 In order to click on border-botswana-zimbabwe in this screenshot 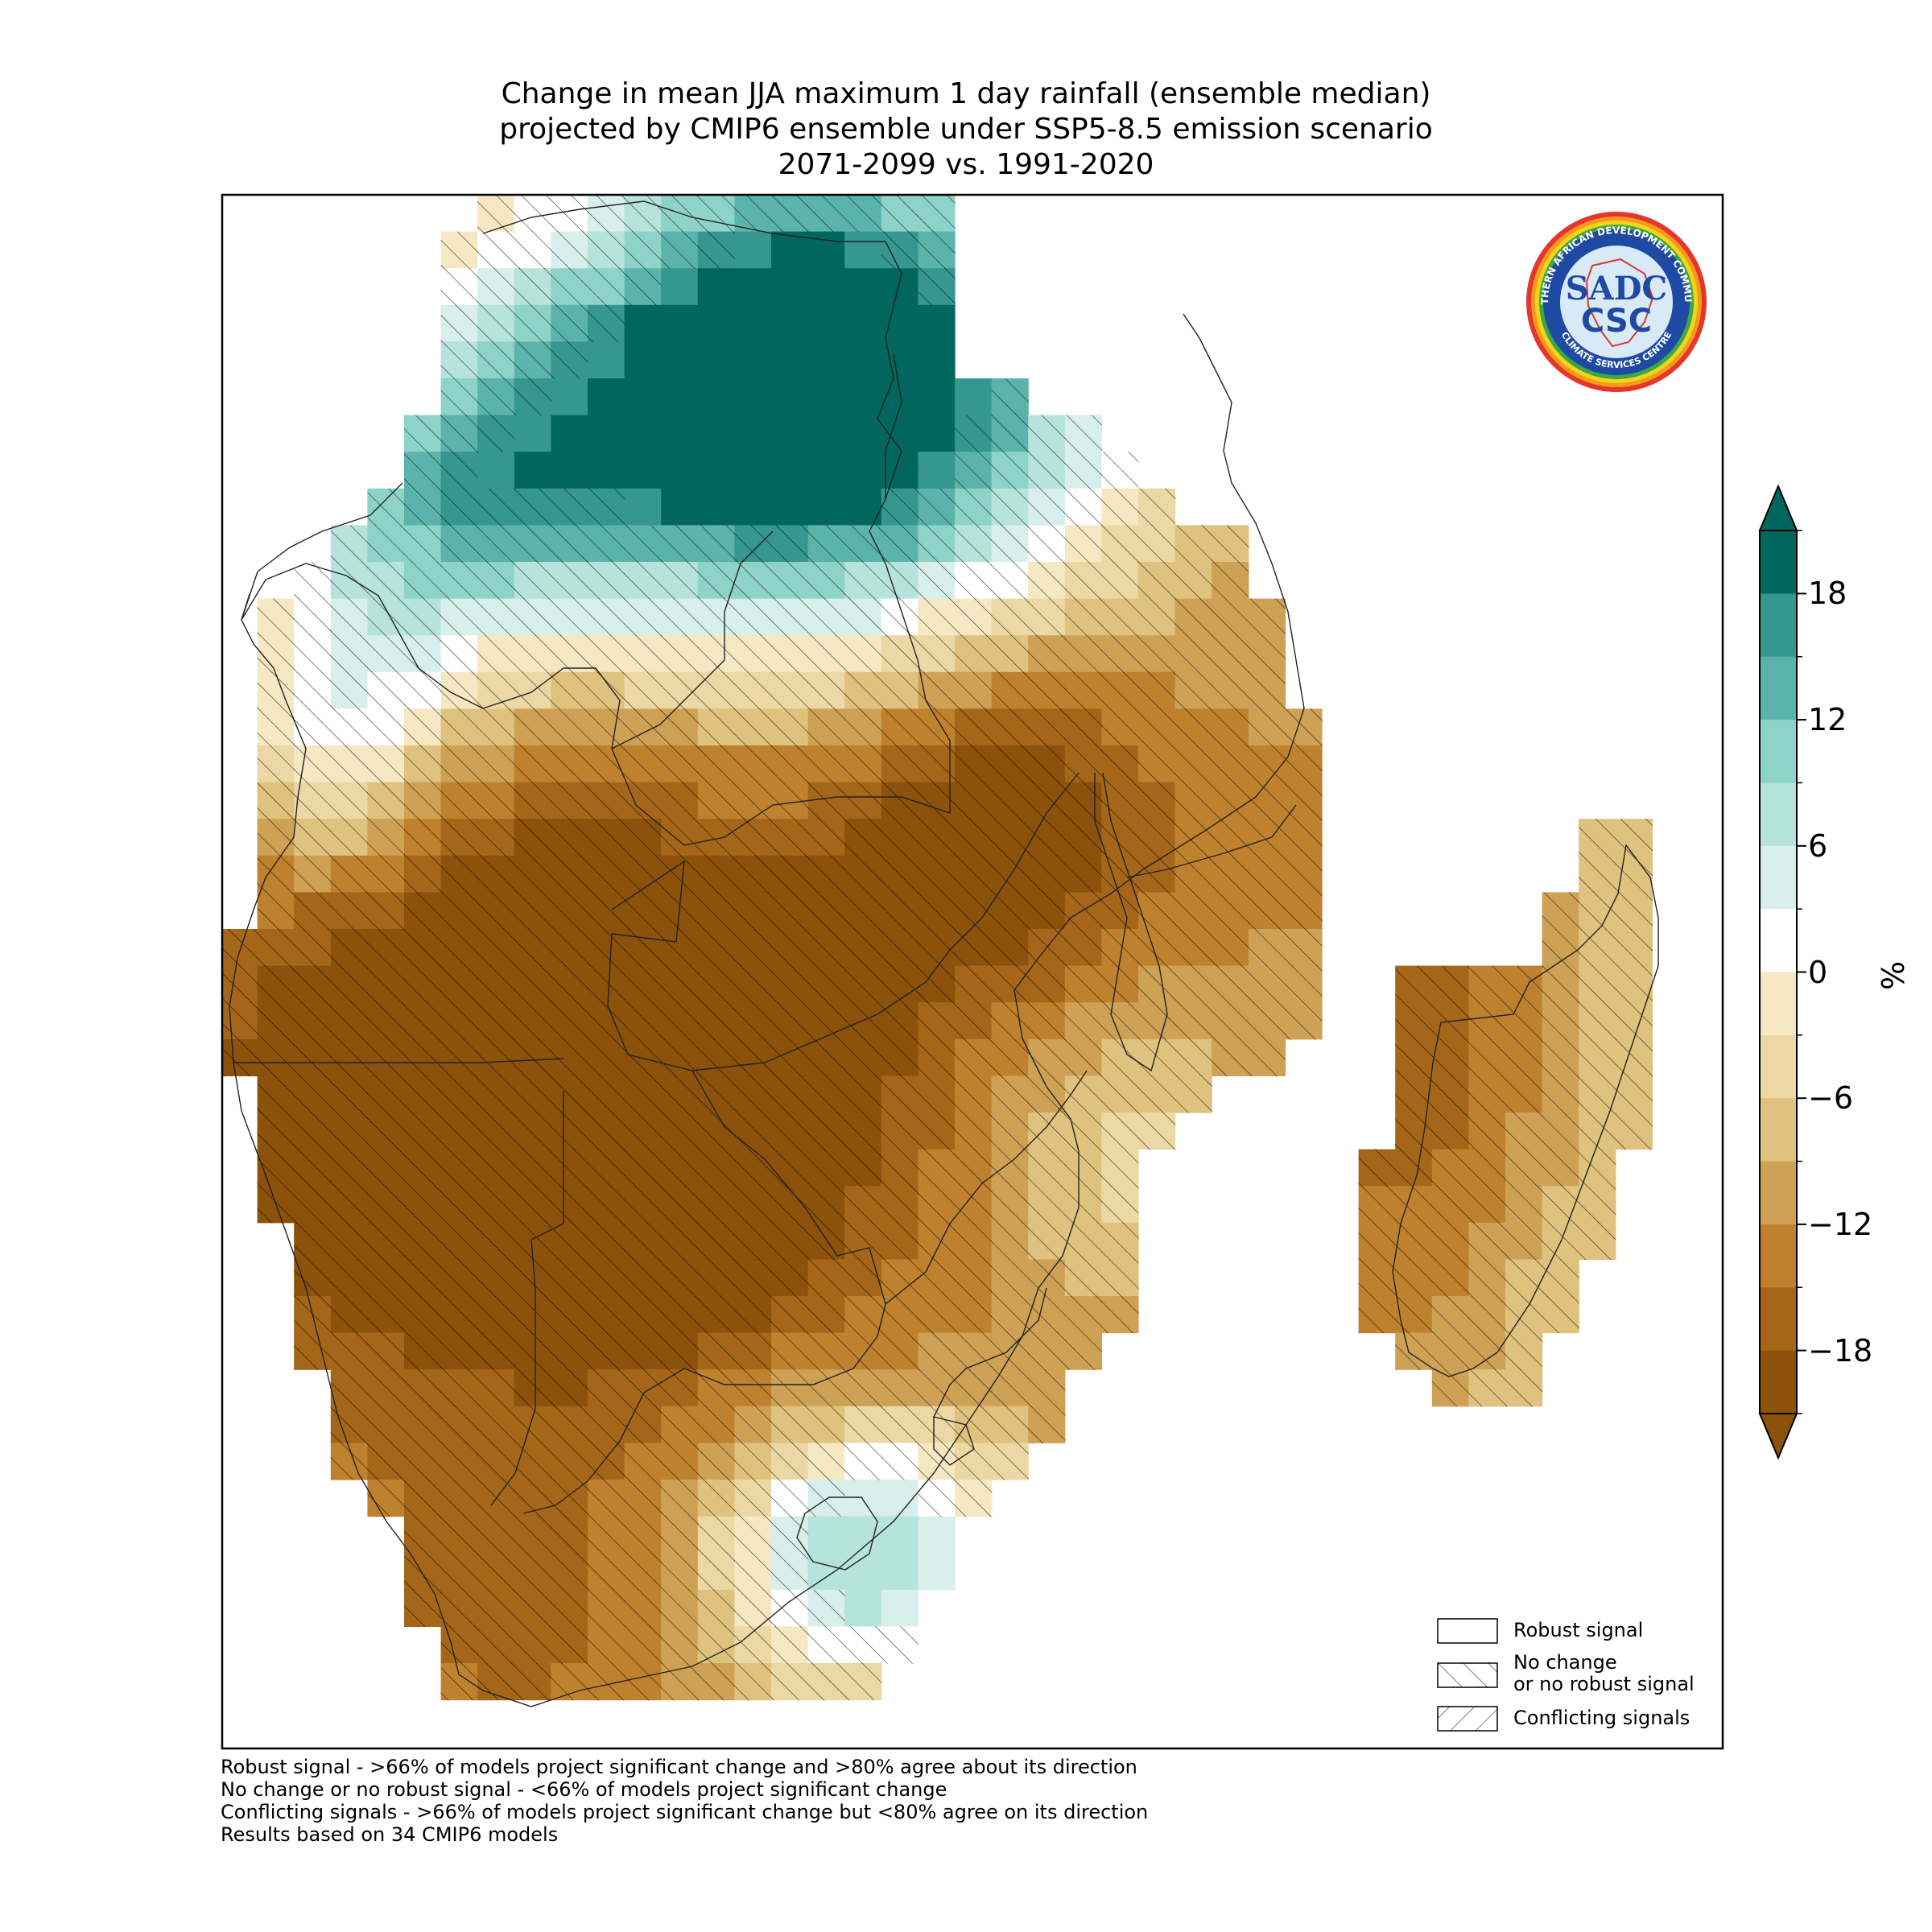, I will do `click(704, 1292)`.